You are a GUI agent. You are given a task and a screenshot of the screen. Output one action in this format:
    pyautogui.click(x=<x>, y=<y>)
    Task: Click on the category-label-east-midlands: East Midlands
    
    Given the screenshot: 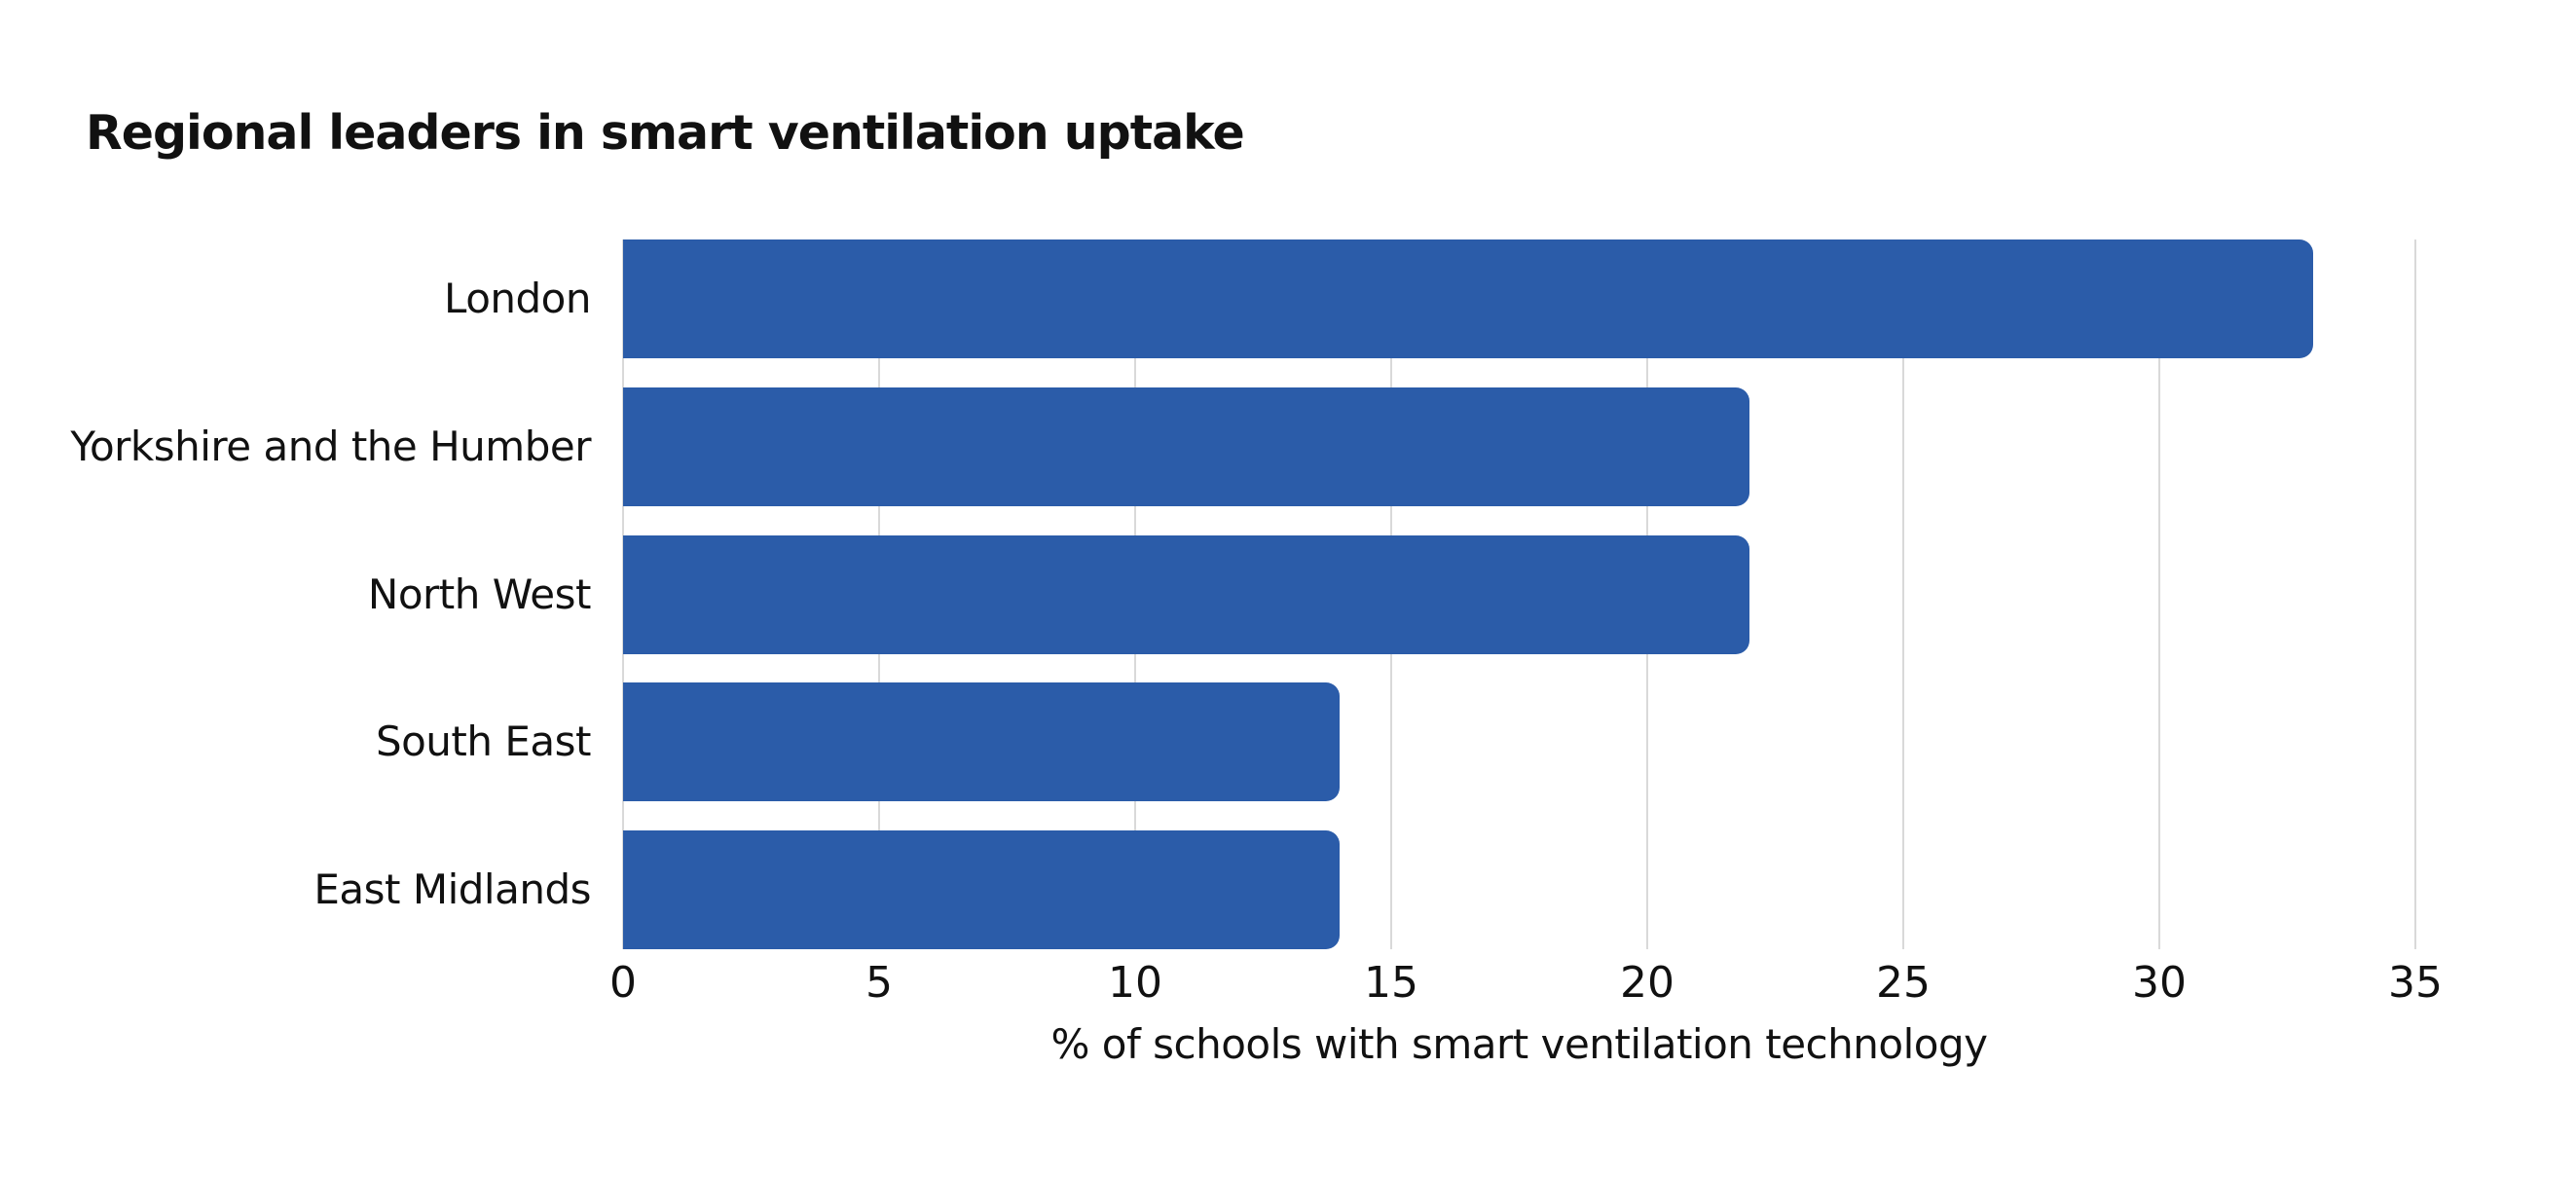 What is the action you would take?
    pyautogui.click(x=452, y=889)
    